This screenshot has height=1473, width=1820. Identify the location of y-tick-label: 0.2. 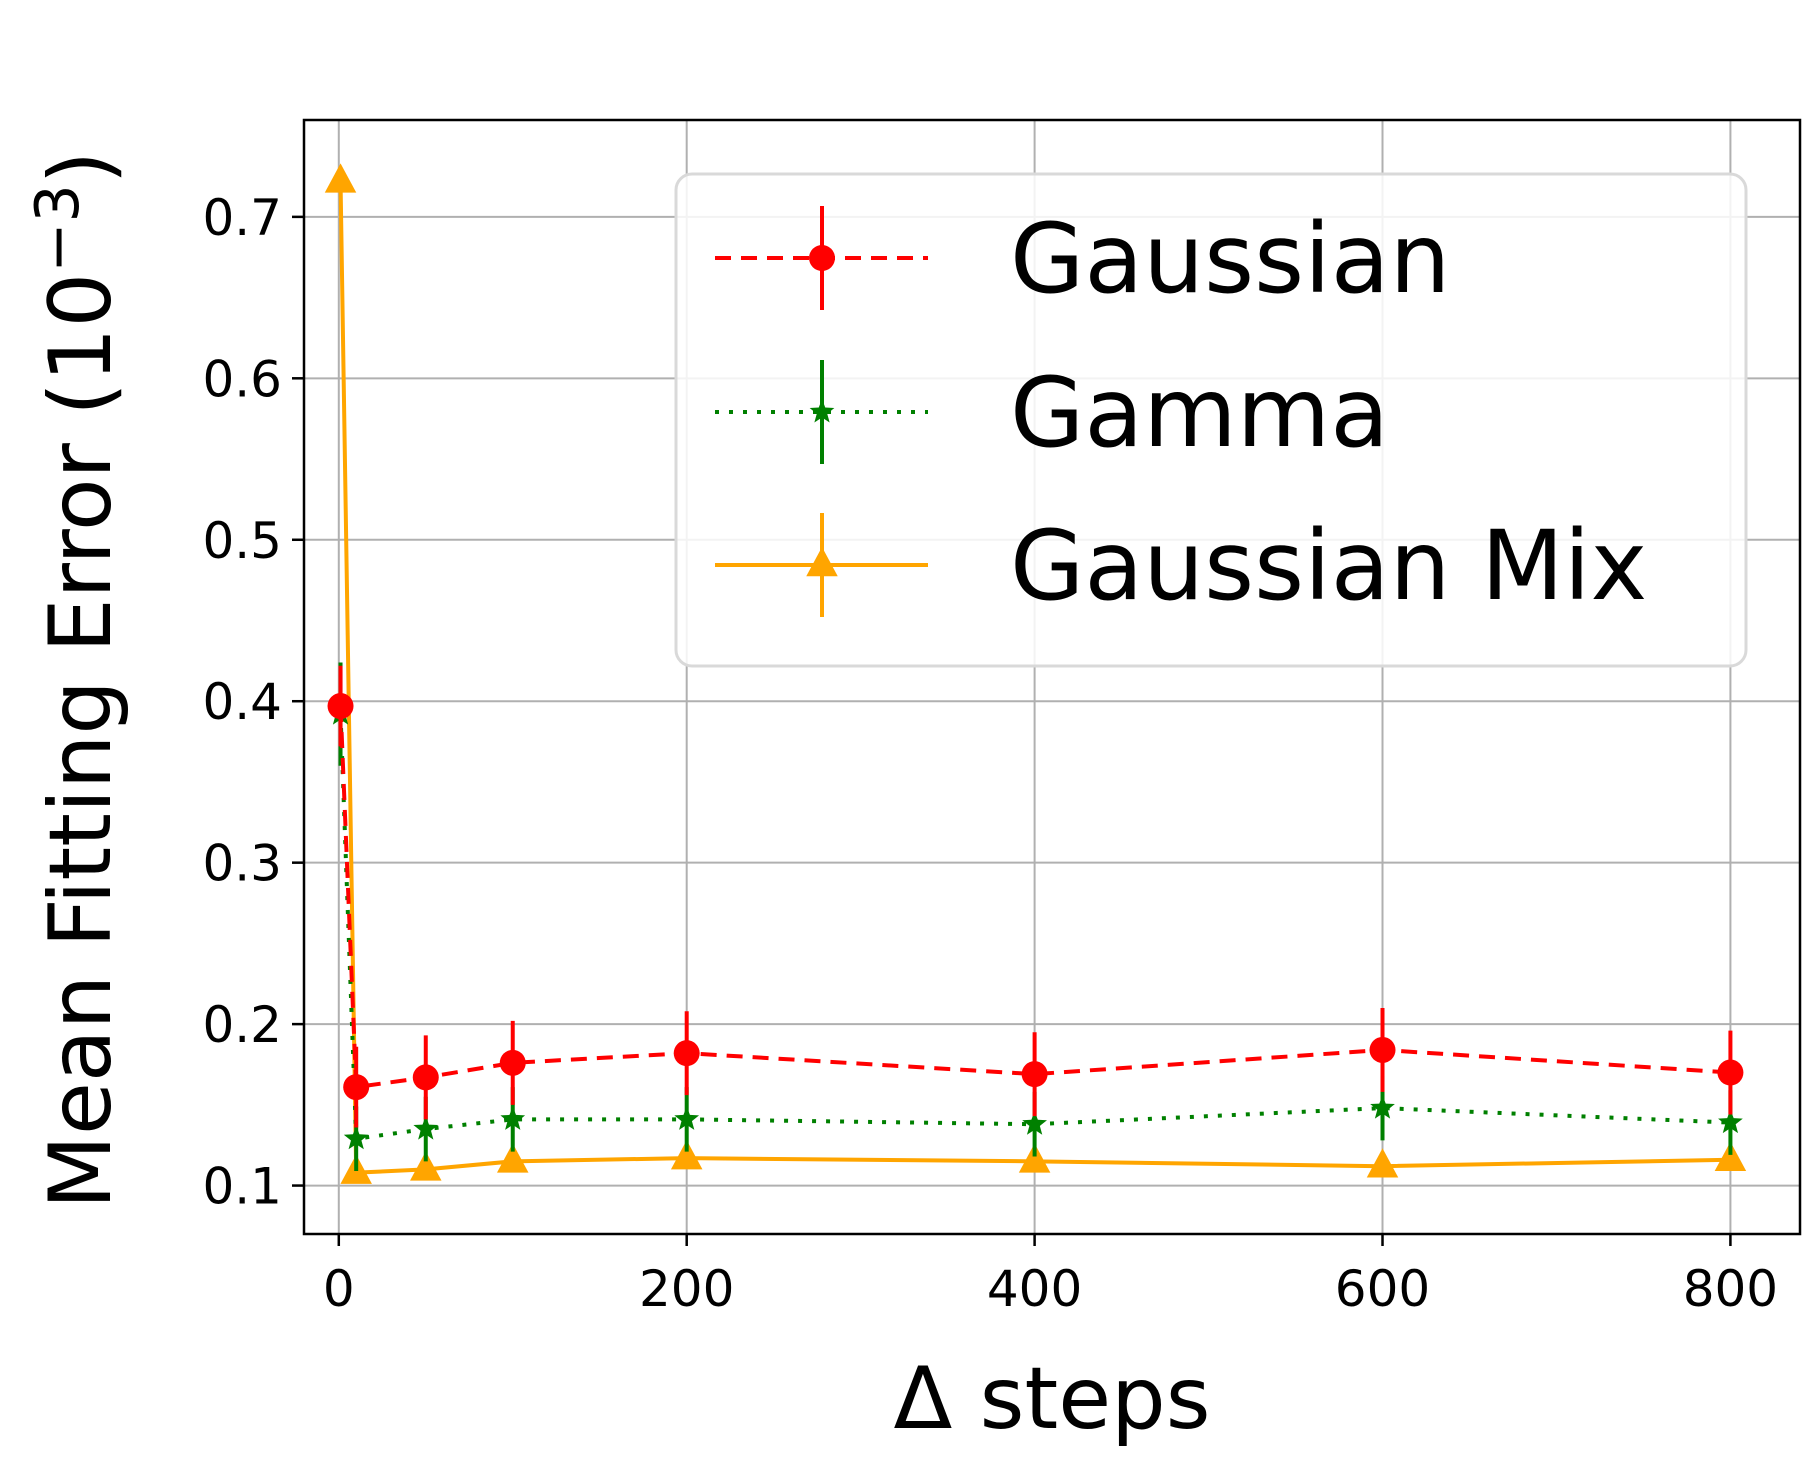
(242, 1025).